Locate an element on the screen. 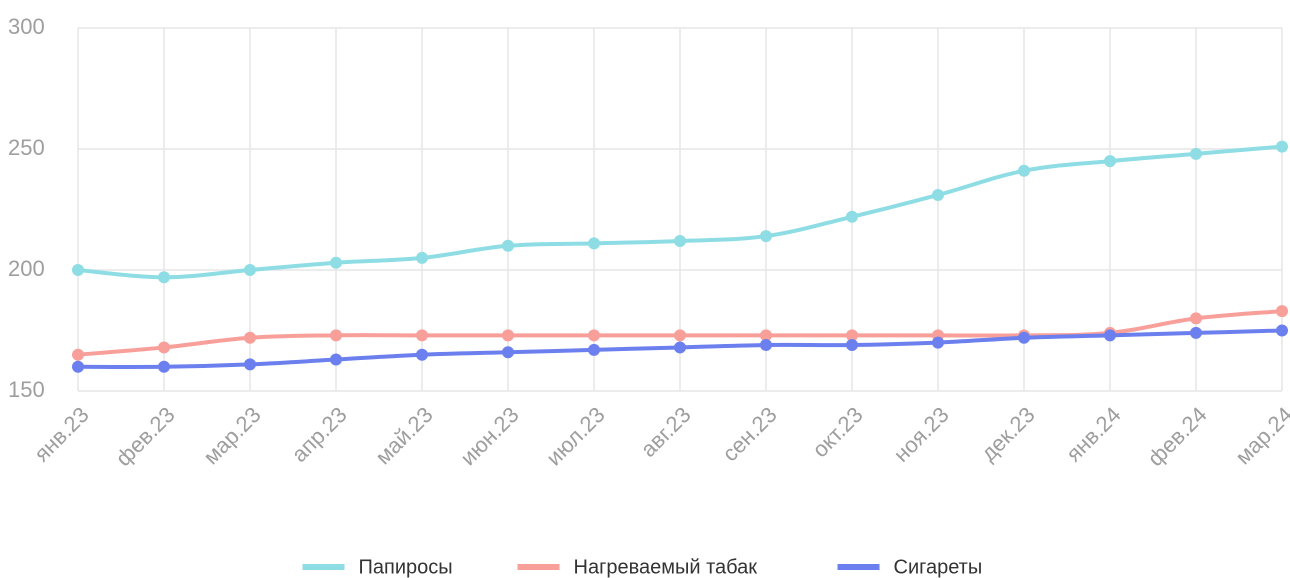 The image size is (1290, 578). x-tick-label: июл.23 is located at coordinates (575, 436).